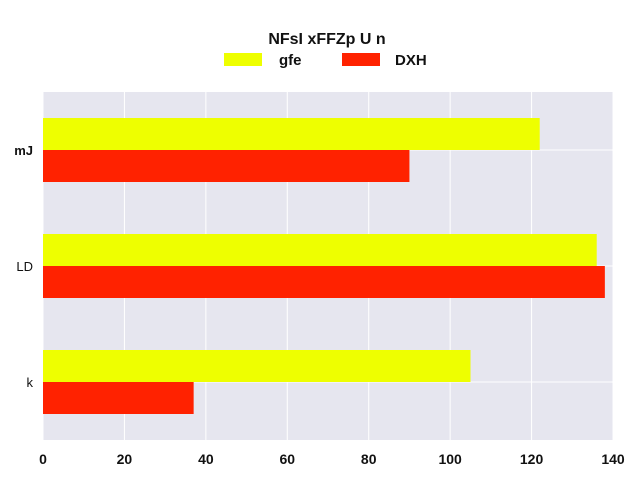  What do you see at coordinates (206, 459) in the screenshot?
I see `x-tick-label: 40` at bounding box center [206, 459].